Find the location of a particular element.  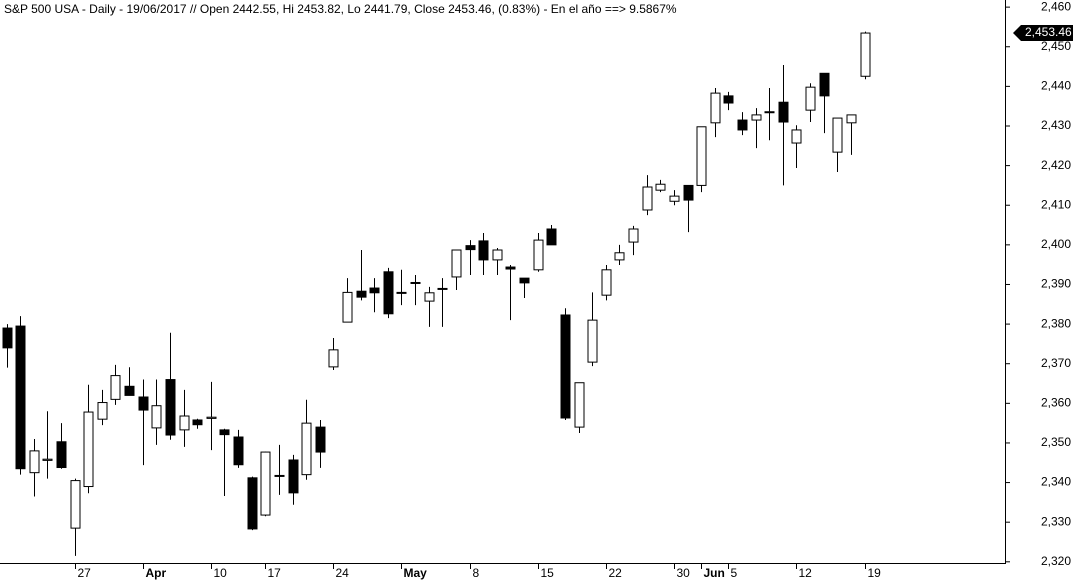

x-tick-label: 30 is located at coordinates (684, 573).